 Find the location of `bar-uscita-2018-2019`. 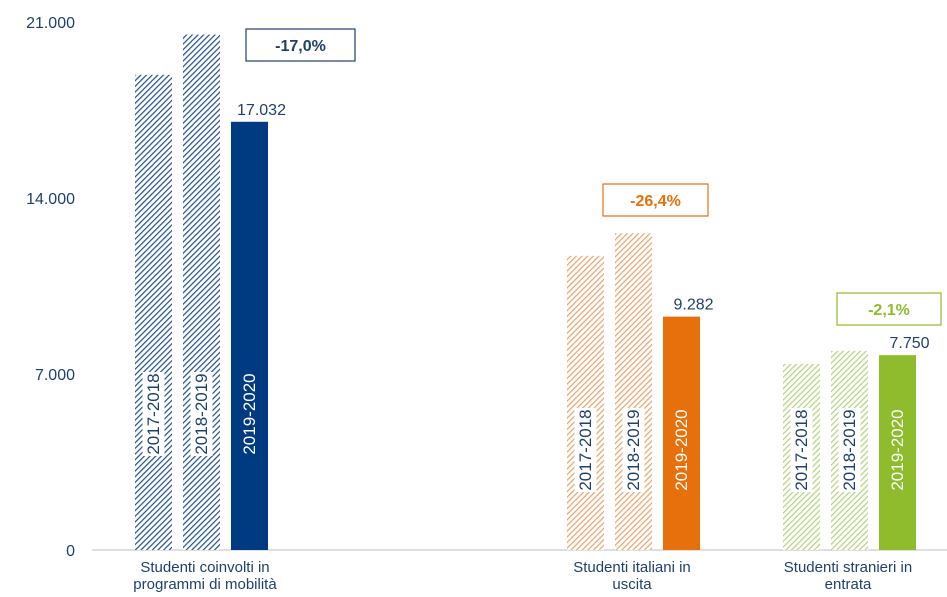

bar-uscita-2018-2019 is located at coordinates (633, 391).